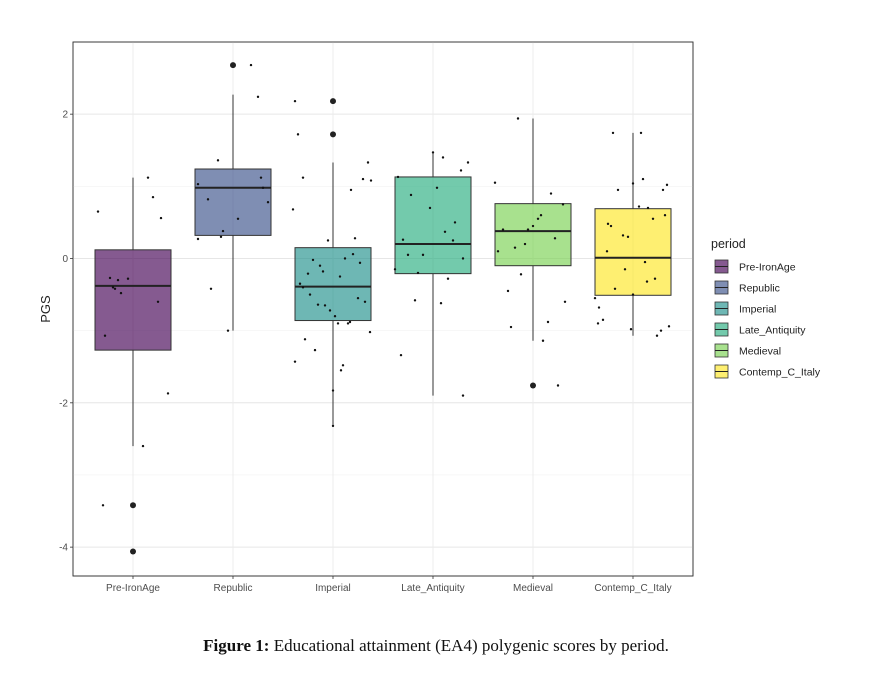 The width and height of the screenshot is (872, 674). Describe the element at coordinates (780, 373) in the screenshot. I see `legend-label: Contemp_C_Italy` at that location.